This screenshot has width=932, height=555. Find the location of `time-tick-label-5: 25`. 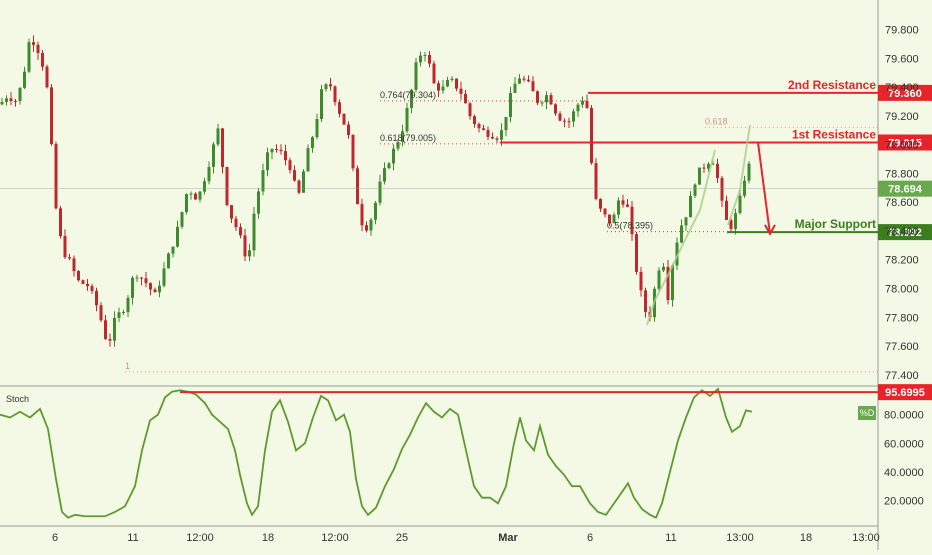

time-tick-label-5: 25 is located at coordinates (402, 538).